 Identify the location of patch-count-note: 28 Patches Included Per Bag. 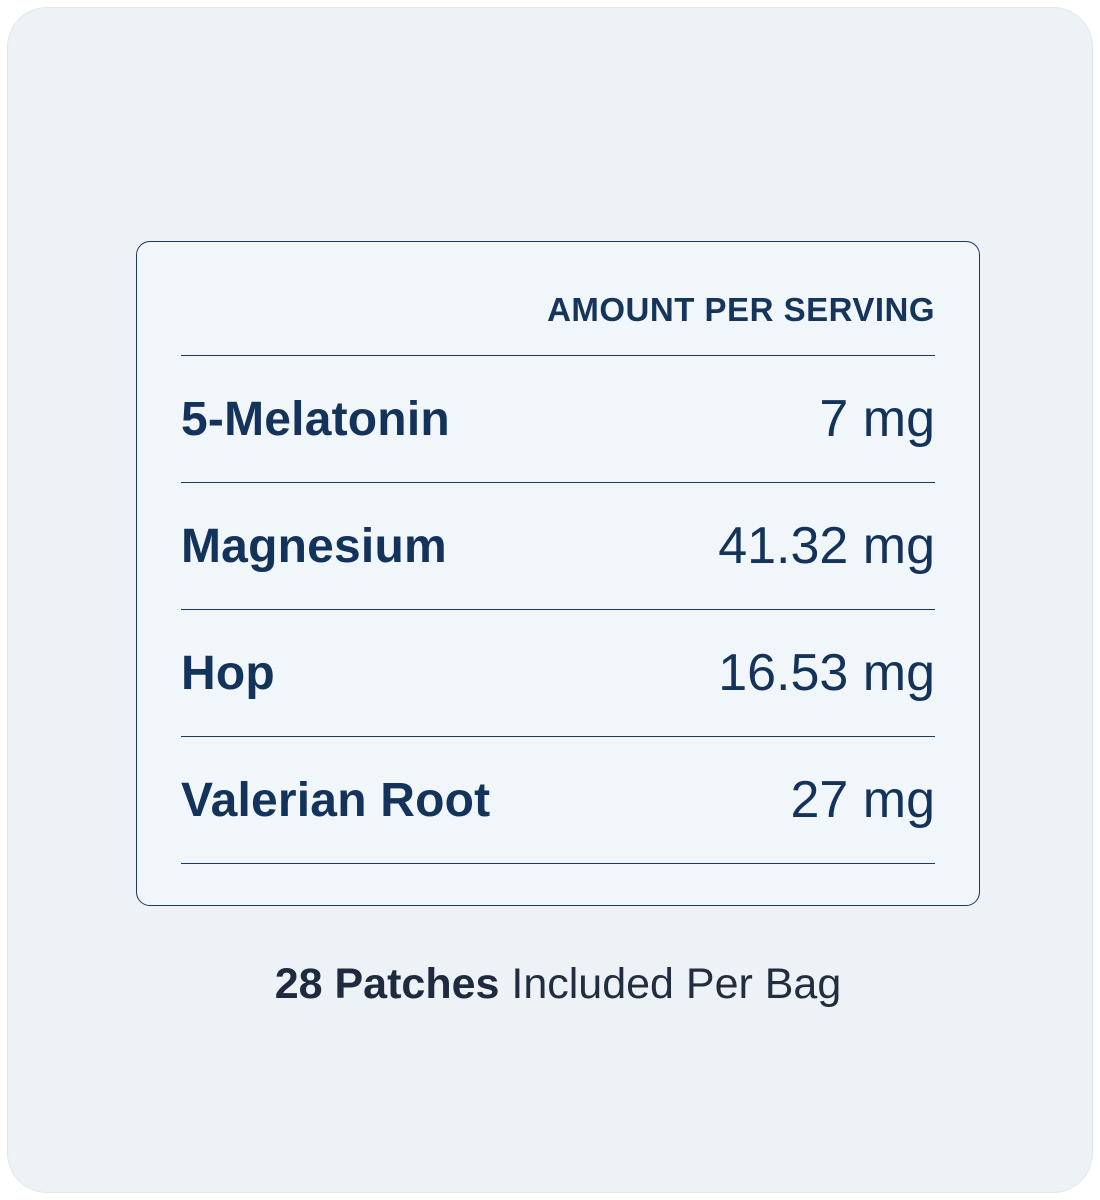
(554, 984).